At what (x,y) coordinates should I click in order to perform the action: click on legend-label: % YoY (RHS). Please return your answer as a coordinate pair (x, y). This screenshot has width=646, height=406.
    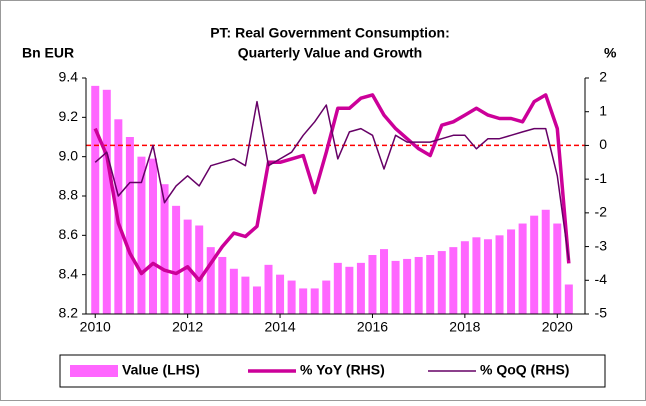
    Looking at the image, I should click on (342, 370).